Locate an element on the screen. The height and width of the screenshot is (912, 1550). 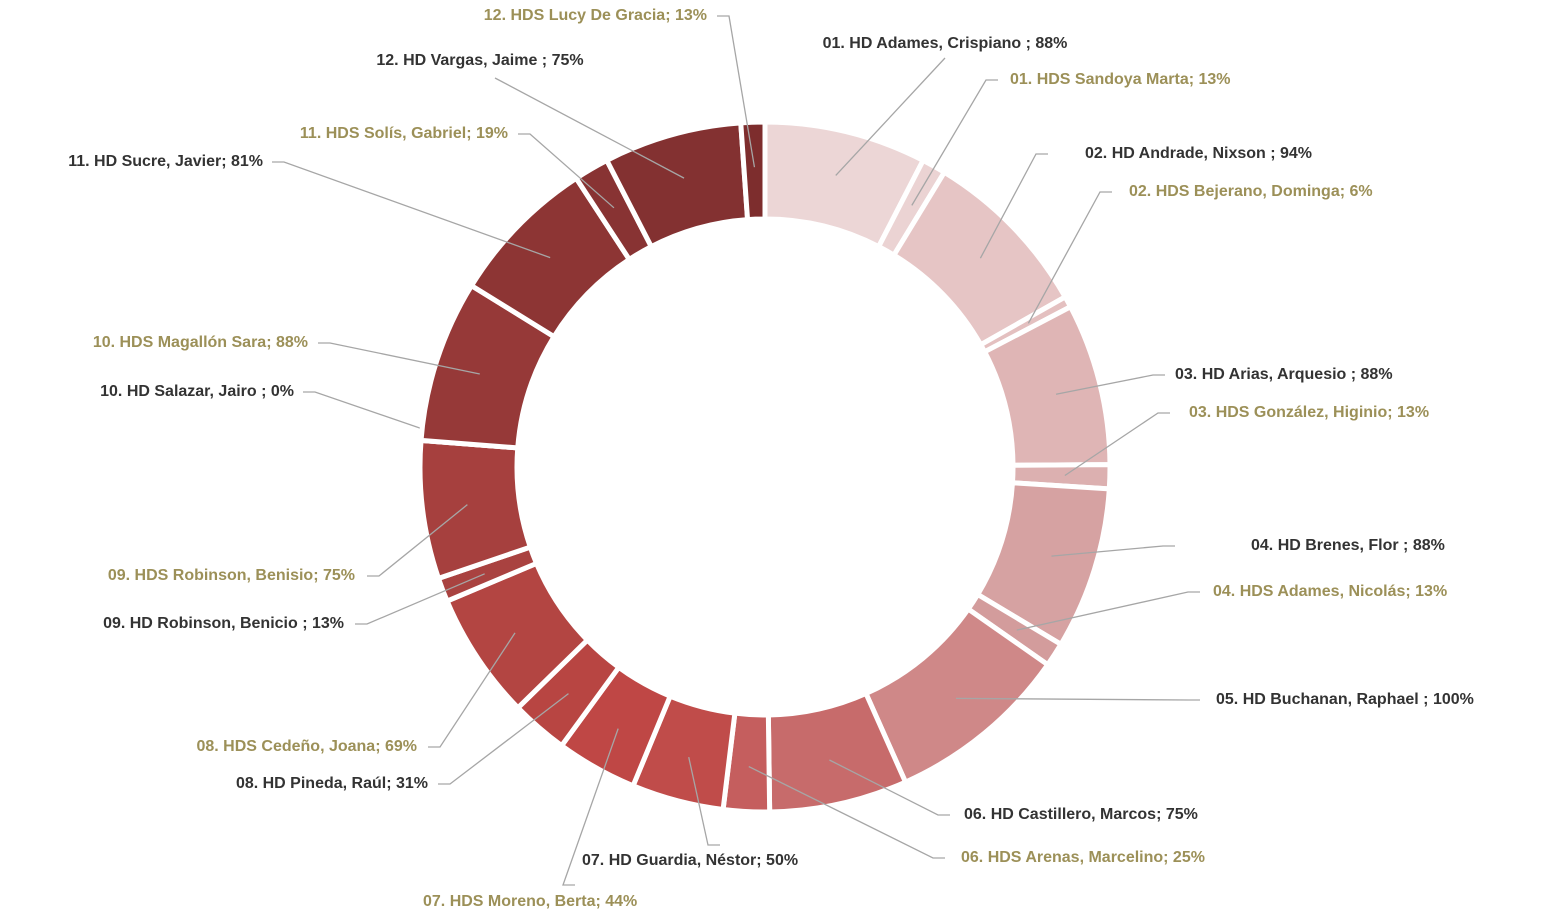
slice-label: 04. HD Brenes, Flor ; 88% is located at coordinates (1348, 545).